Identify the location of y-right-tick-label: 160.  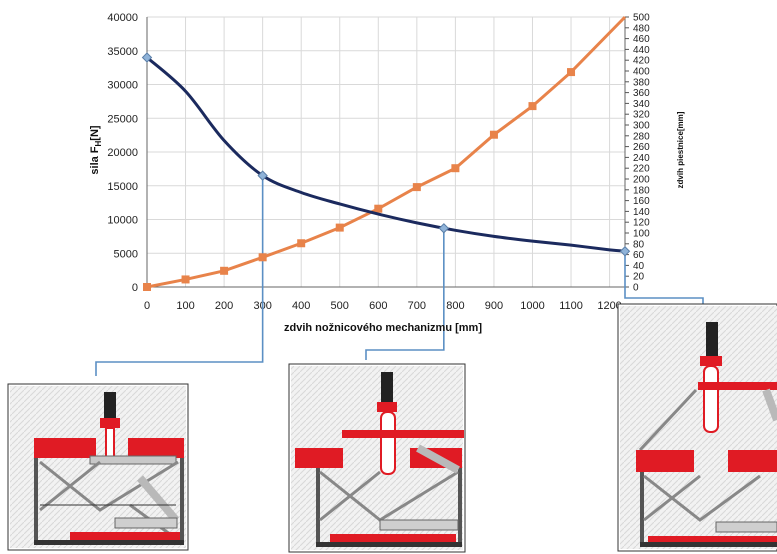
(641, 201).